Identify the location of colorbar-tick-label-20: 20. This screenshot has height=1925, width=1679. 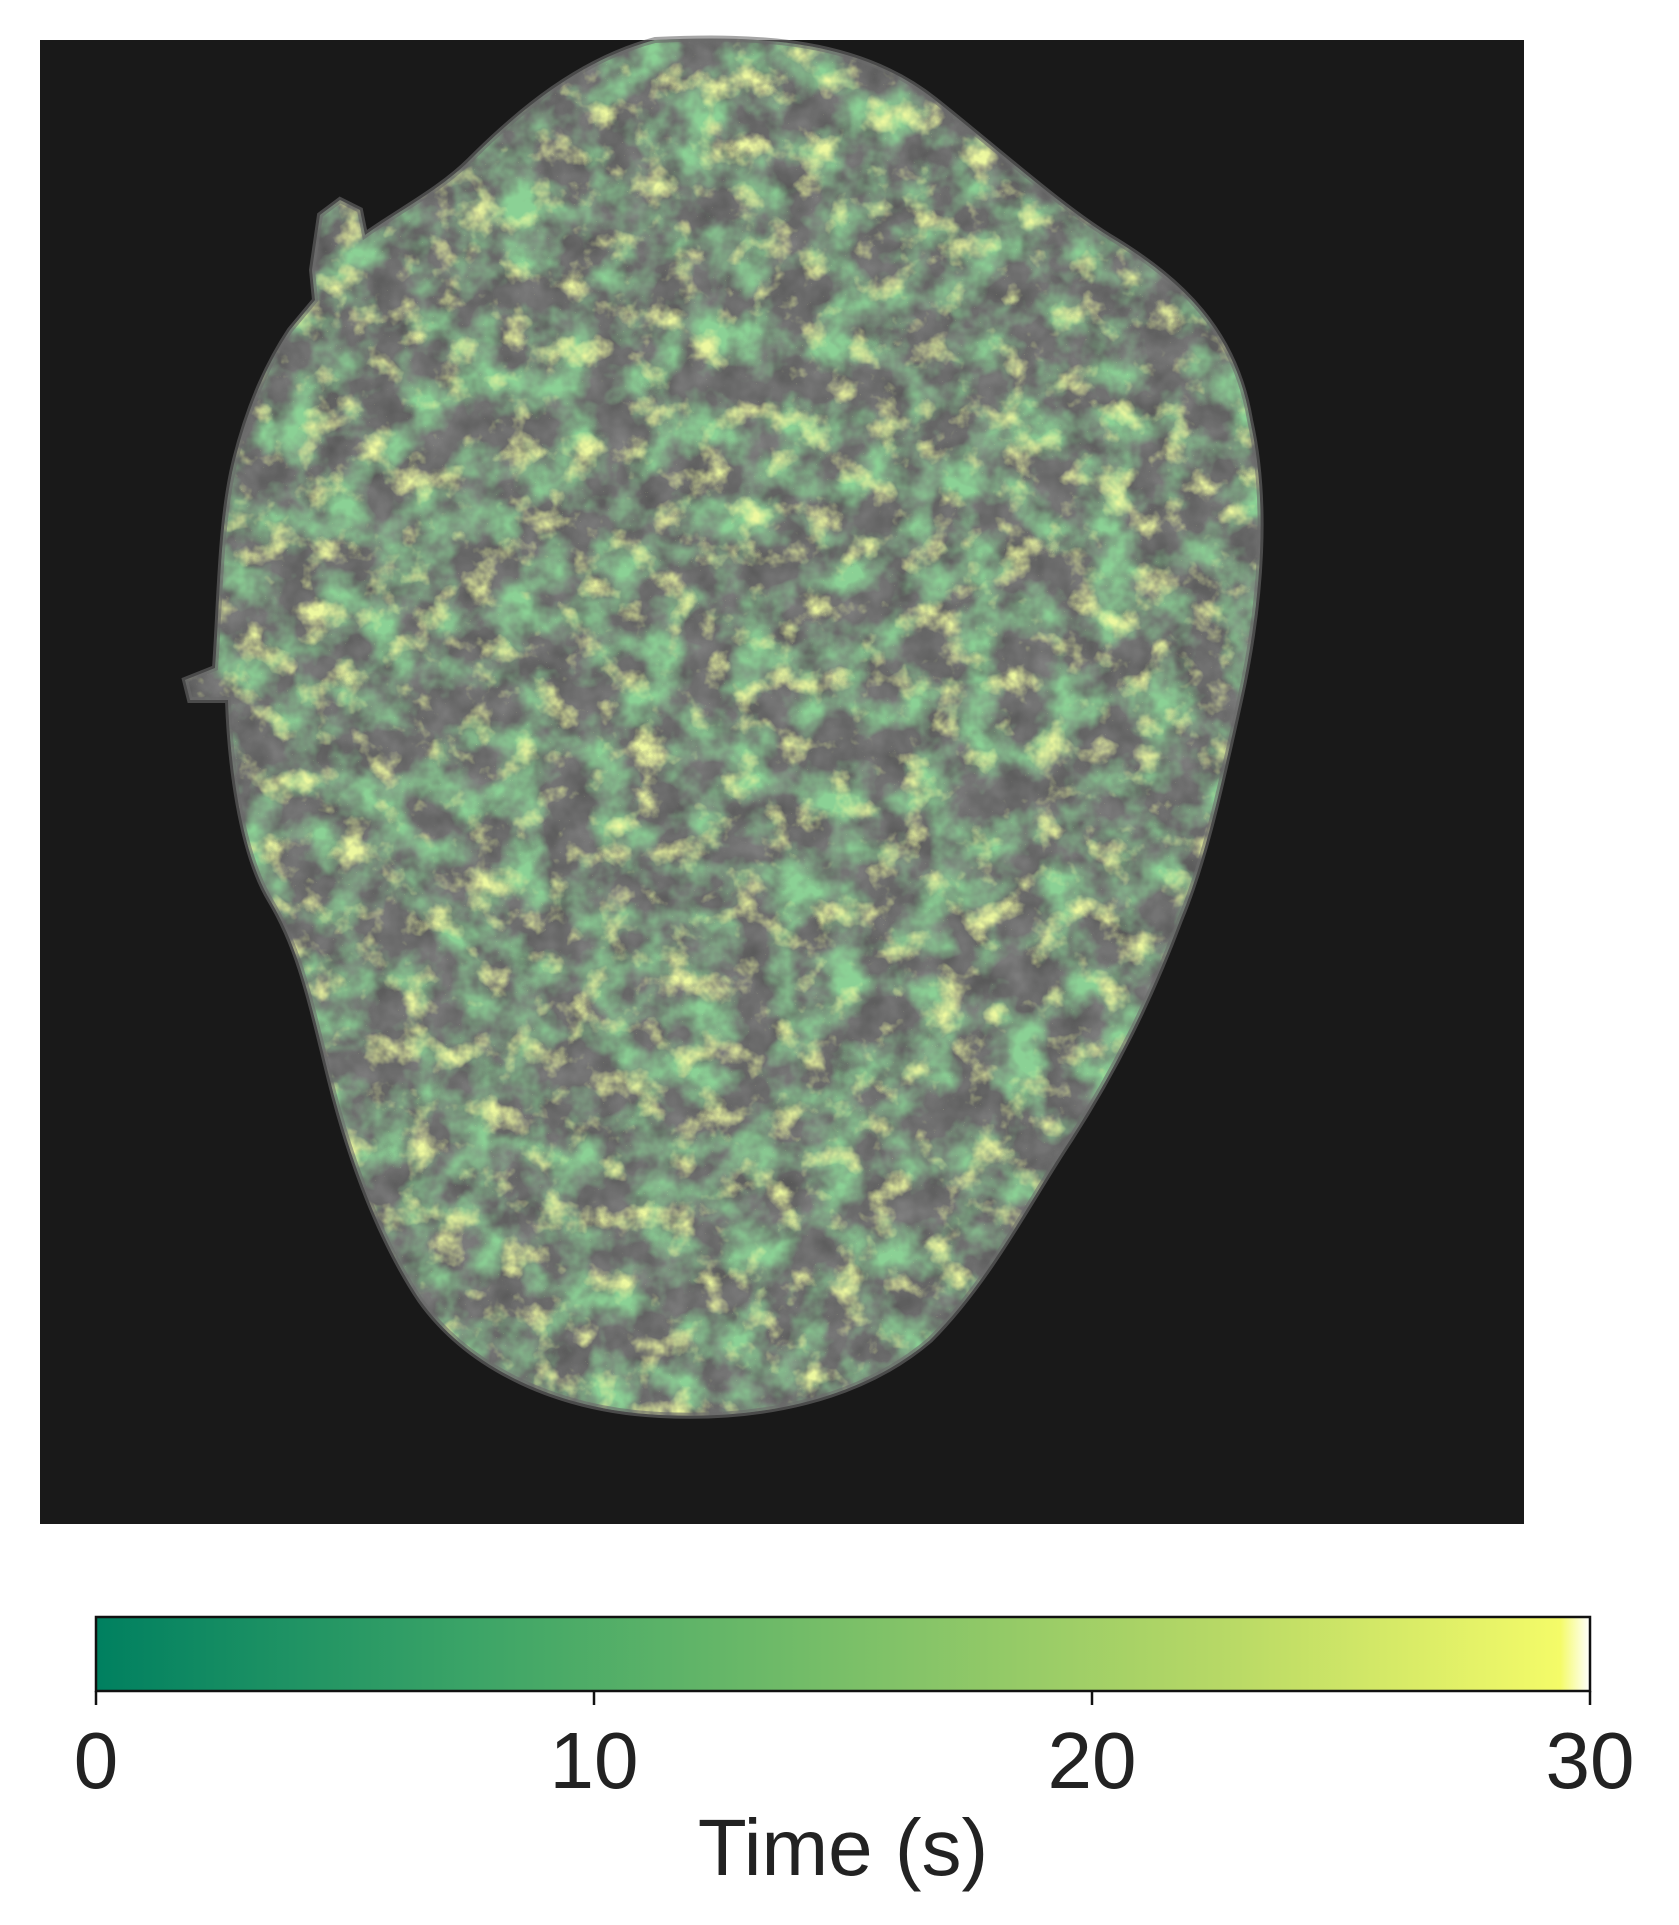
(1092, 1760).